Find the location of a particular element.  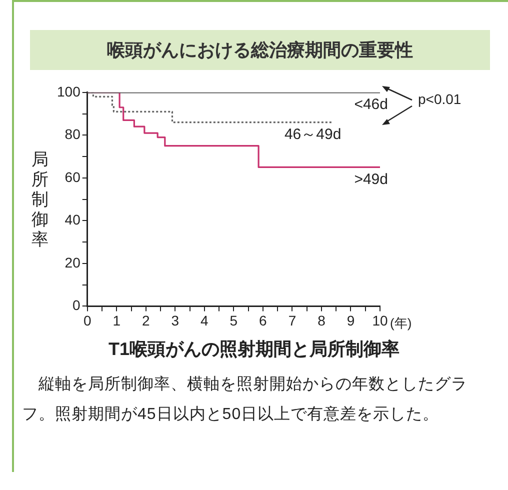

x-tick-label: 2 is located at coordinates (146, 320).